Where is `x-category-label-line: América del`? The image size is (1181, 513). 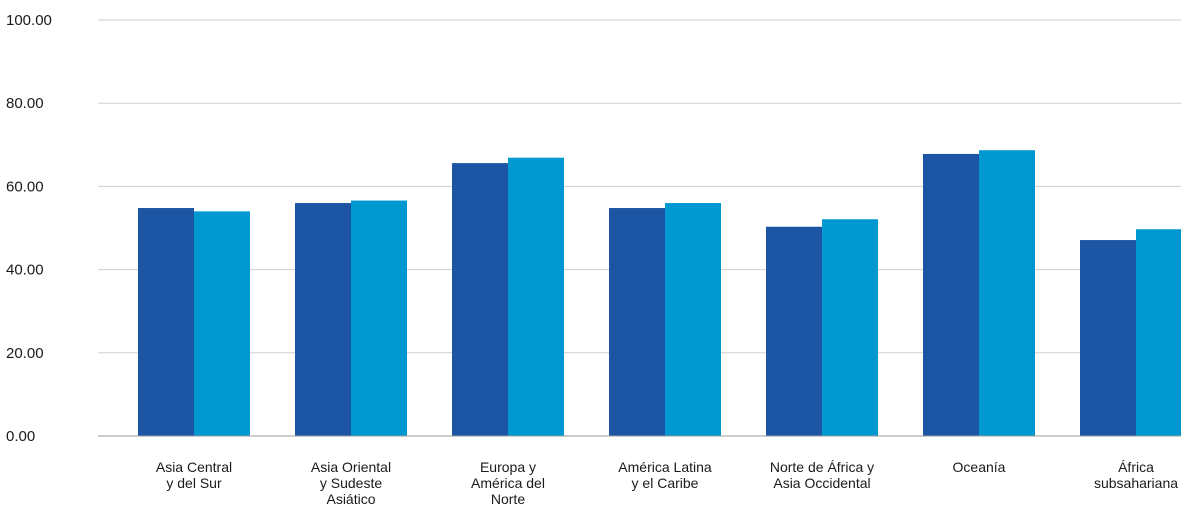
x-category-label-line: América del is located at coordinates (508, 483).